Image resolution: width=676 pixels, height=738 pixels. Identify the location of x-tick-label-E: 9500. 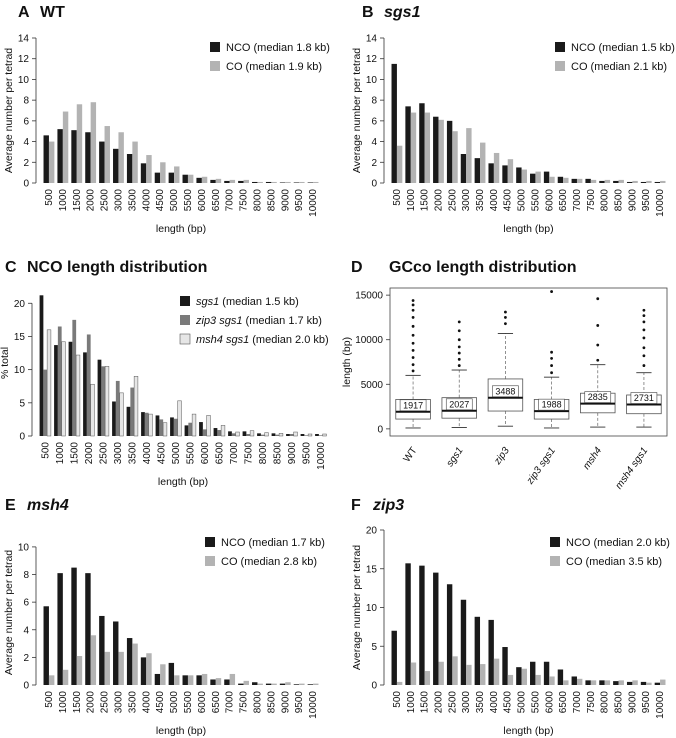
(299, 702).